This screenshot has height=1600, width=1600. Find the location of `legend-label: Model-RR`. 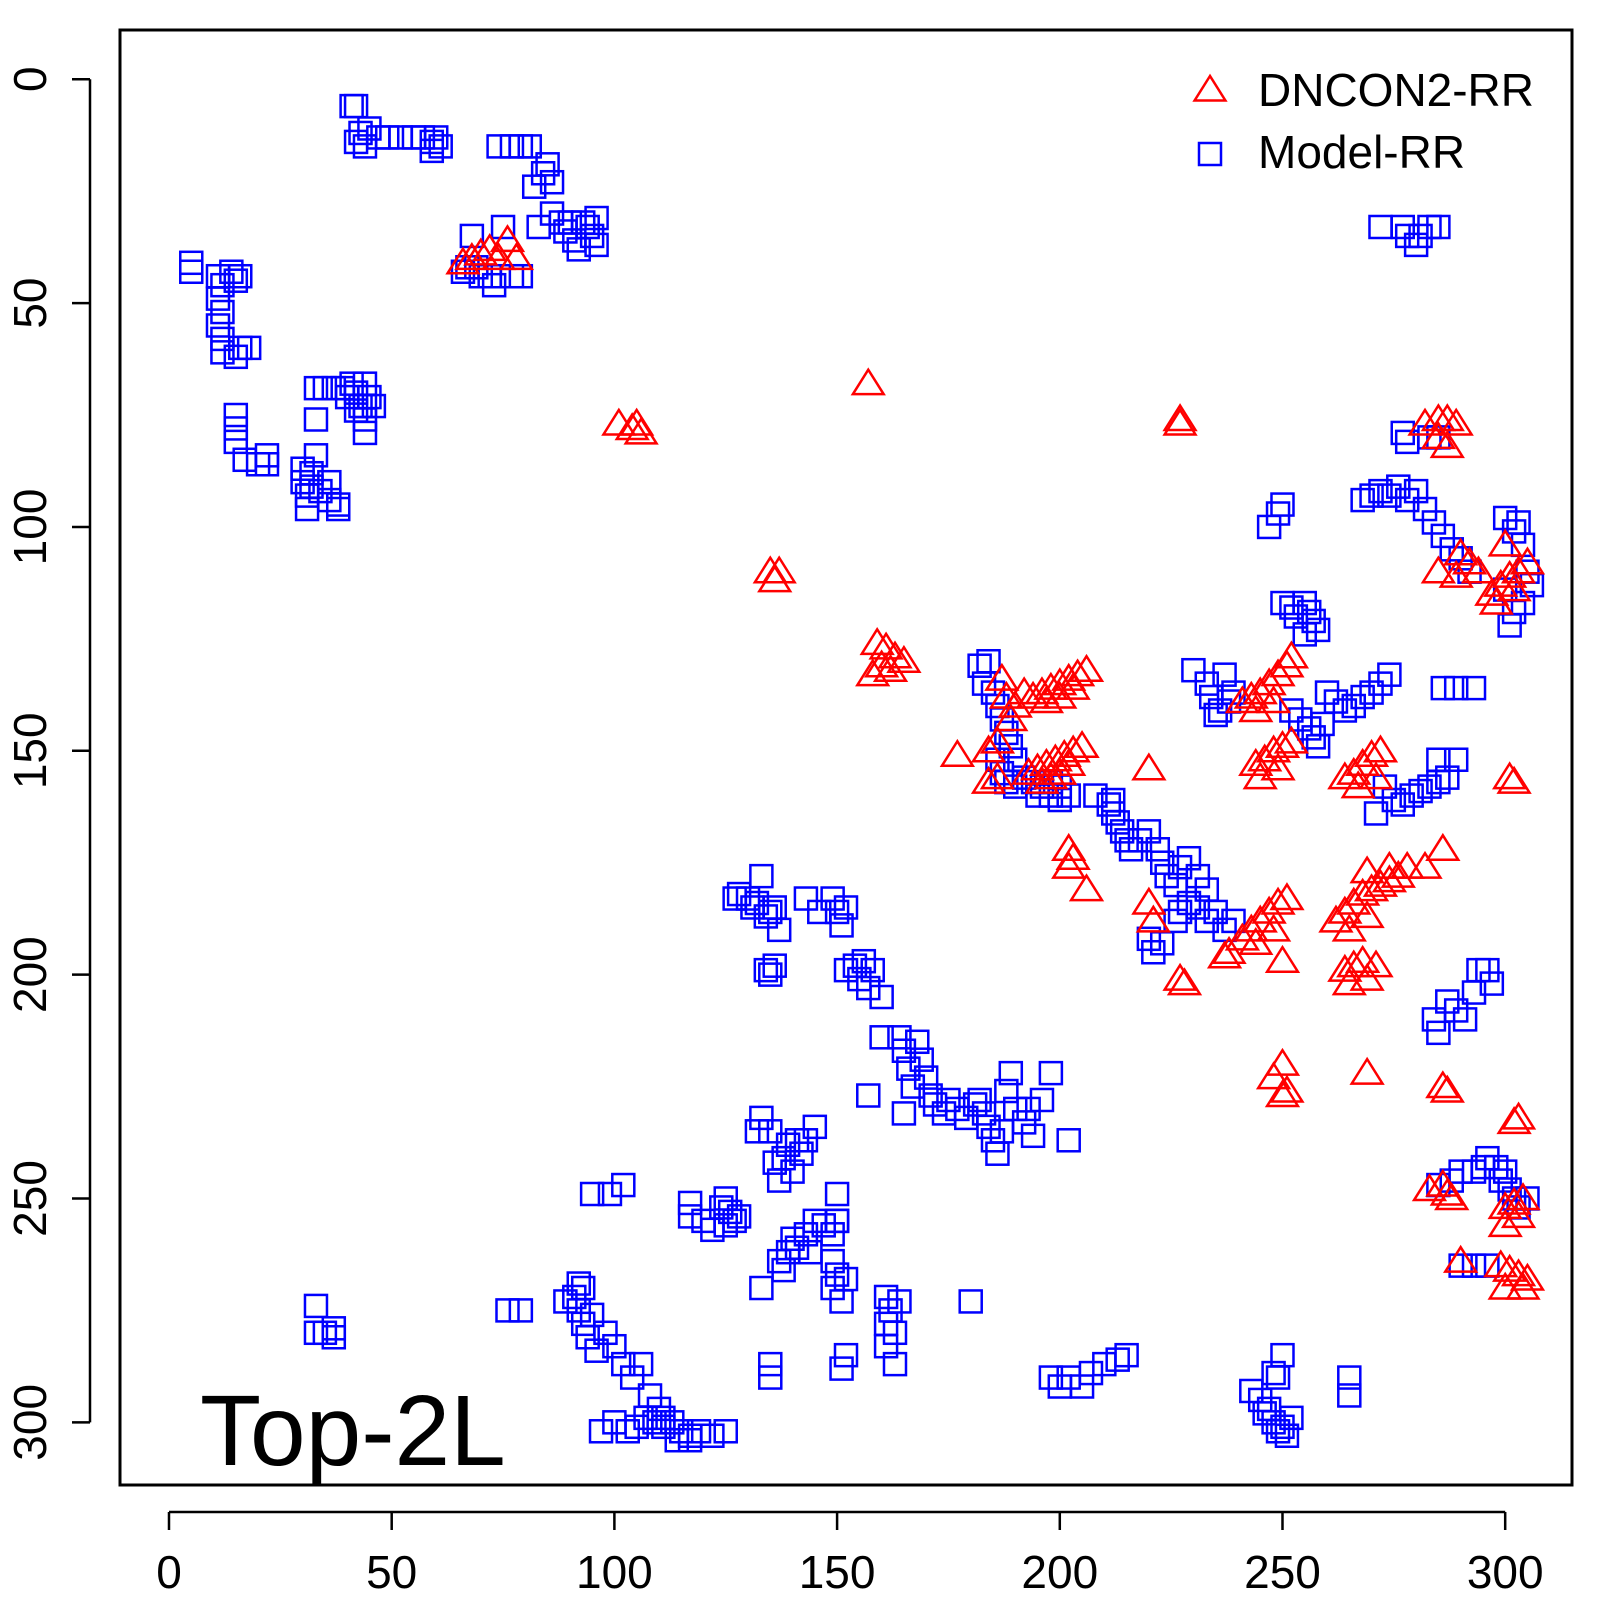

legend-label: Model-RR is located at coordinates (1361, 152).